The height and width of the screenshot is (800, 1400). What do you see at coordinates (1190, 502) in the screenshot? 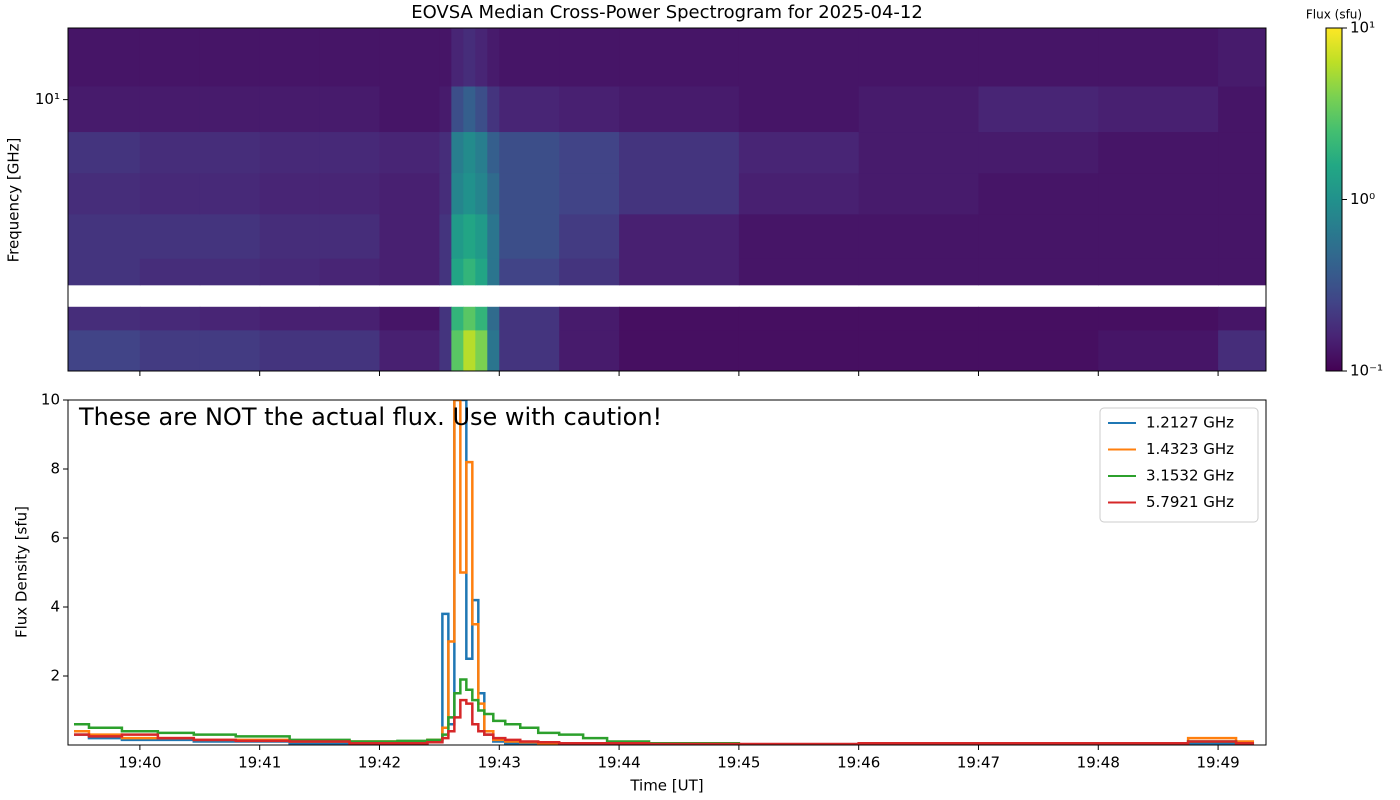
I see `legend-label: 5.7921 GHz` at bounding box center [1190, 502].